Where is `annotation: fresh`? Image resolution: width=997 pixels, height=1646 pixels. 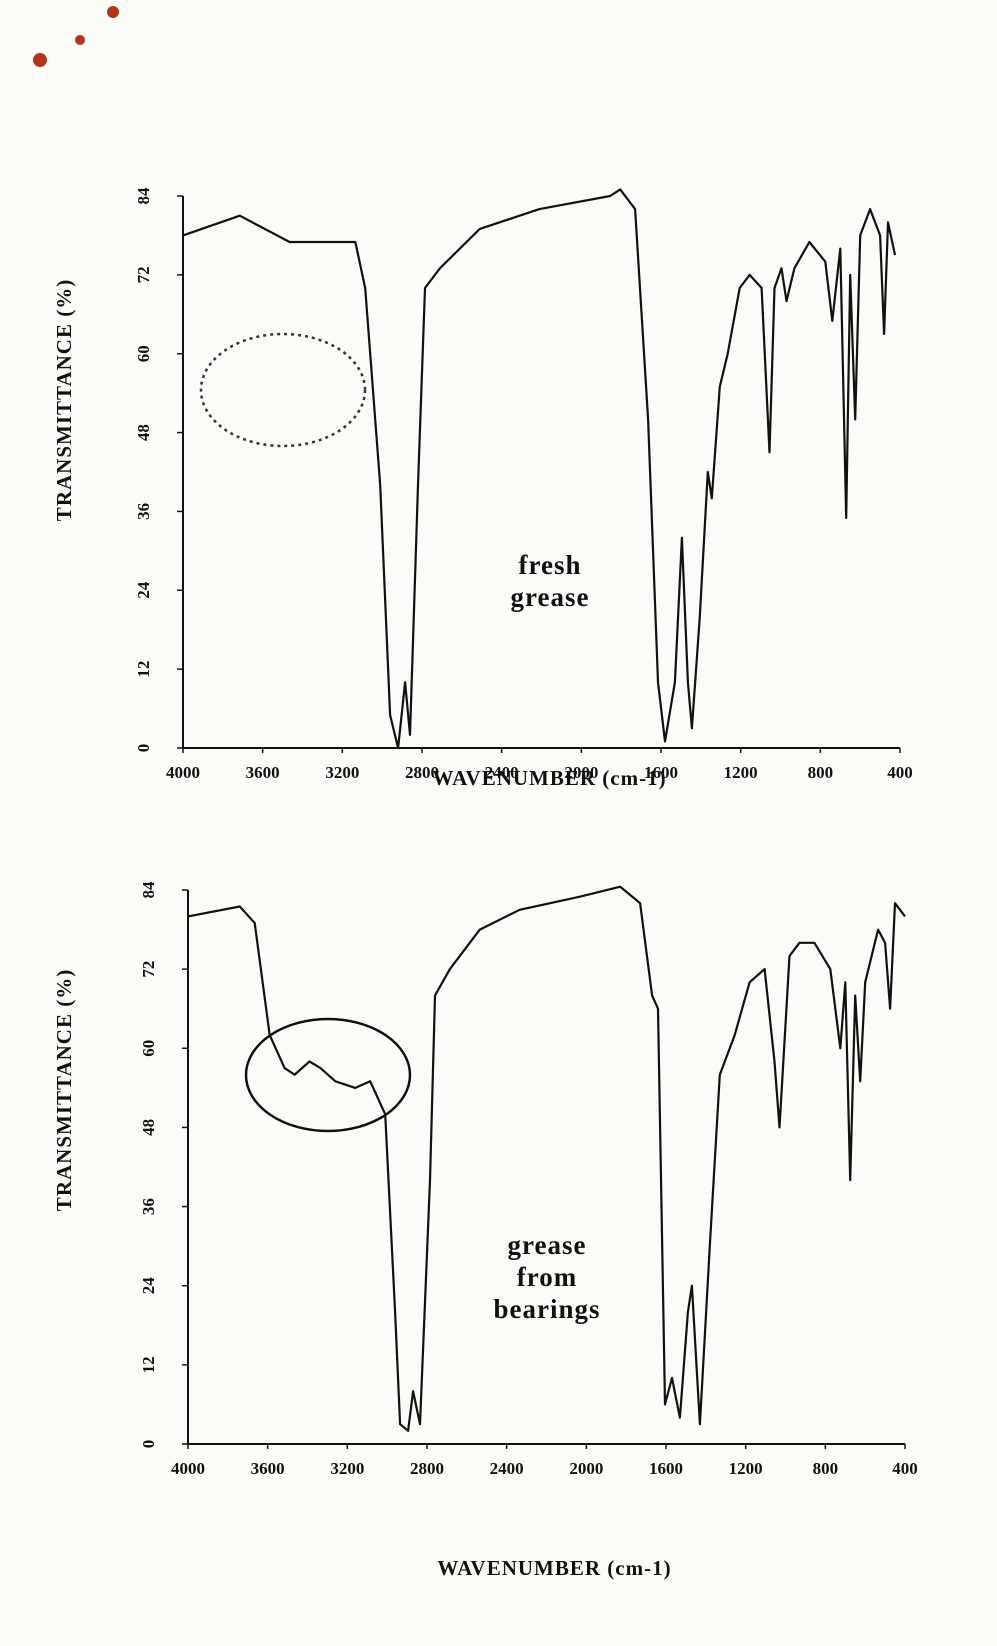
annotation: fresh is located at coordinates (550, 565).